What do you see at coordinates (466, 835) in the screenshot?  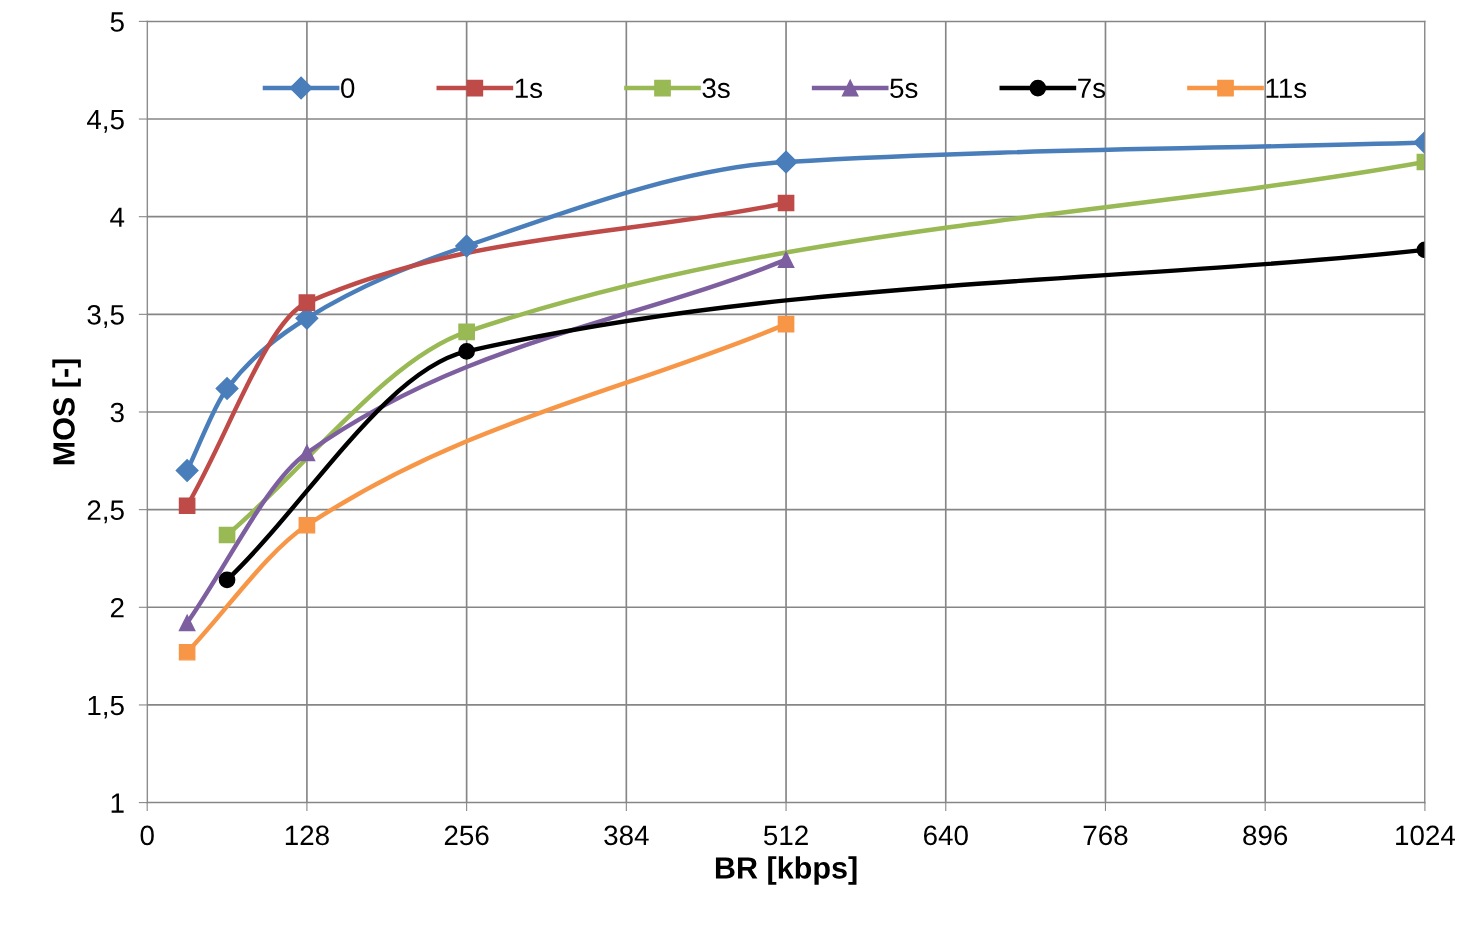 I see `x-tick-label: 256` at bounding box center [466, 835].